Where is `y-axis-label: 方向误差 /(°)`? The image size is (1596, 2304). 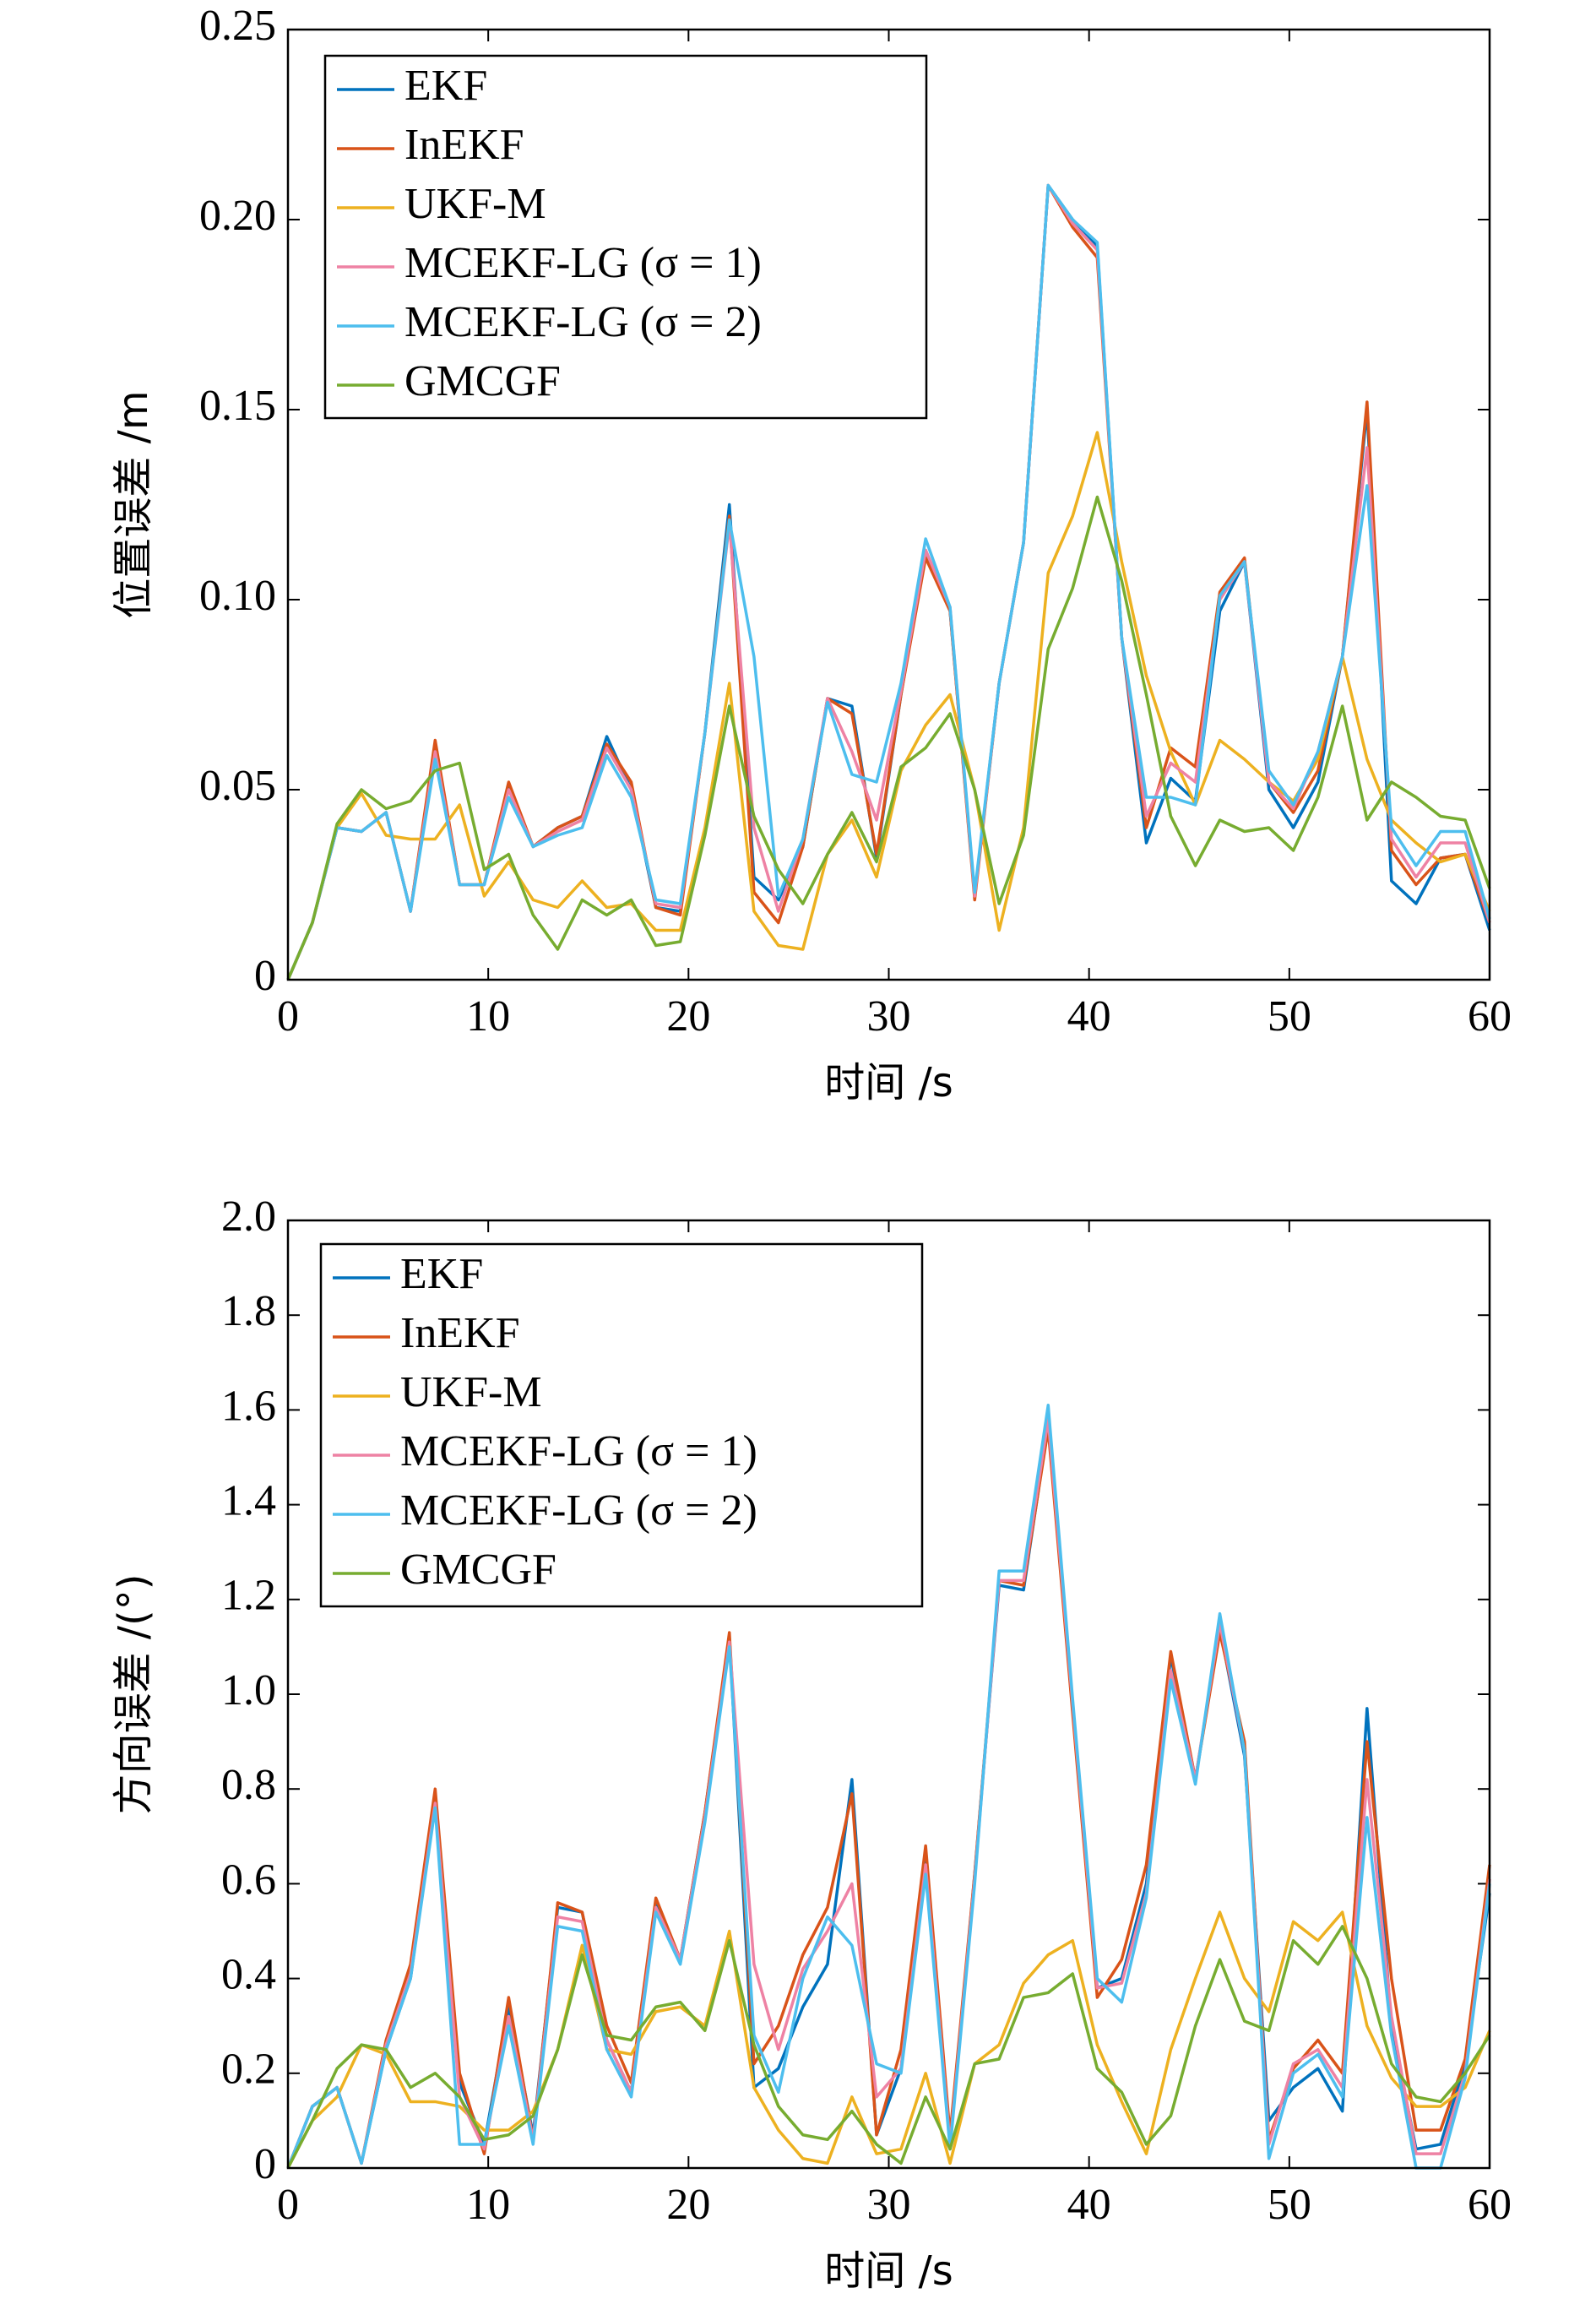 y-axis-label: 方向误差 /(°) is located at coordinates (133, 1694).